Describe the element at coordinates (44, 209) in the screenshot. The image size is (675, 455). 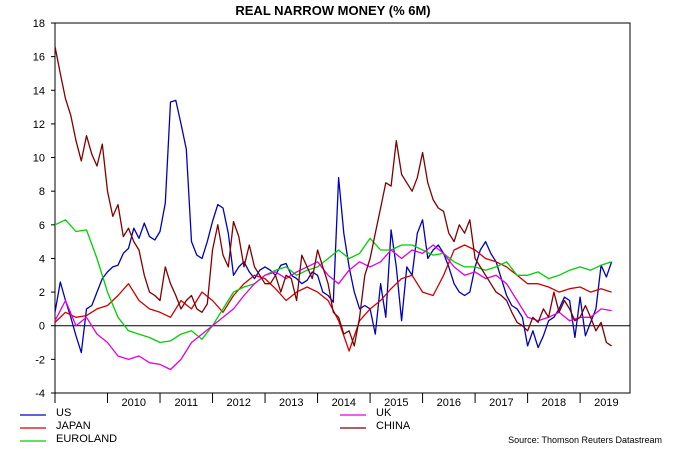
I see `y-axis: -4 -2 0 2 4 6 8 10 12 14 16 18` at that location.